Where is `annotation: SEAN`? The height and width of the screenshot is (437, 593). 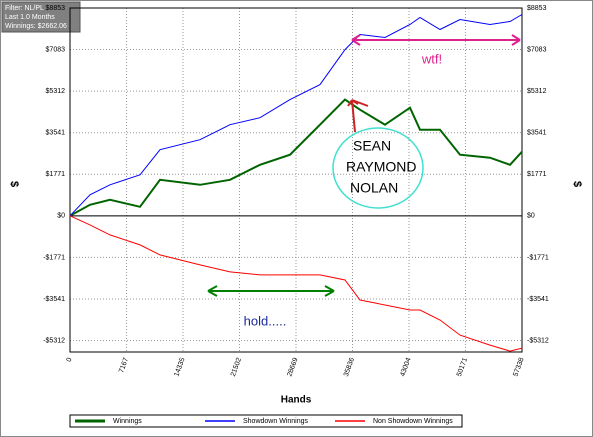
annotation: SEAN is located at coordinates (372, 146).